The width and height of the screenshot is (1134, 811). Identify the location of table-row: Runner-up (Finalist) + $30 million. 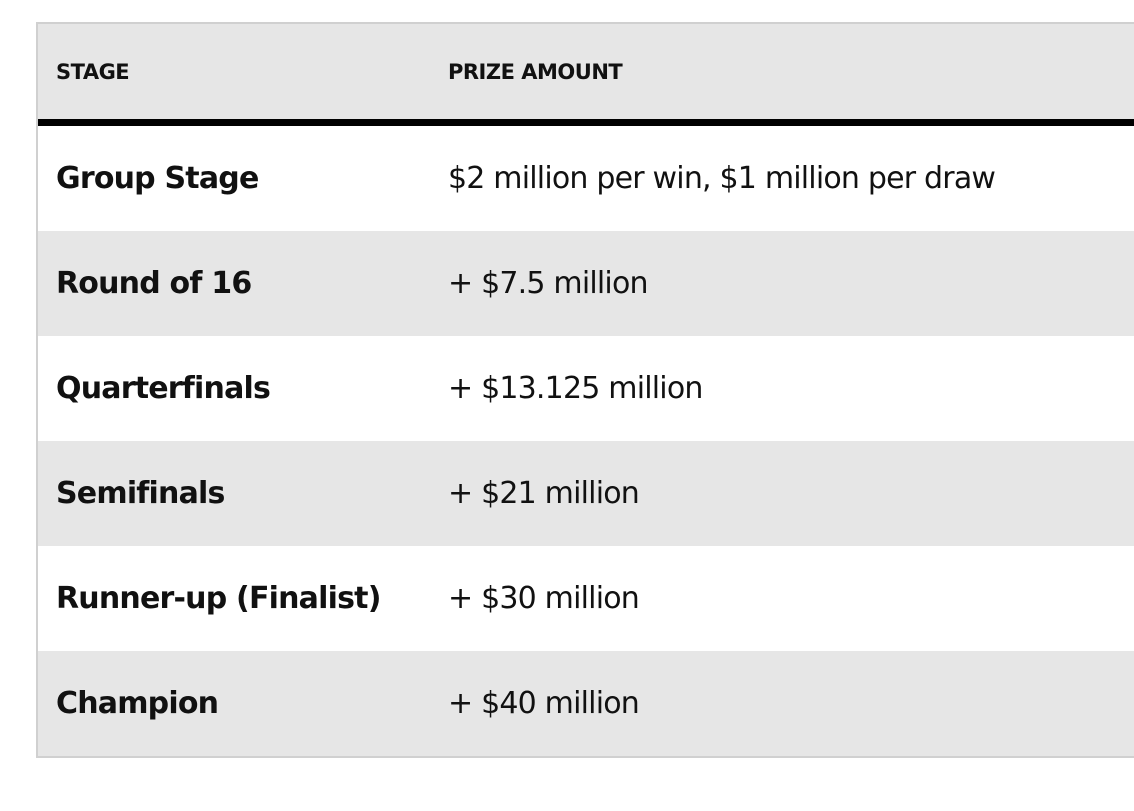
(586, 598).